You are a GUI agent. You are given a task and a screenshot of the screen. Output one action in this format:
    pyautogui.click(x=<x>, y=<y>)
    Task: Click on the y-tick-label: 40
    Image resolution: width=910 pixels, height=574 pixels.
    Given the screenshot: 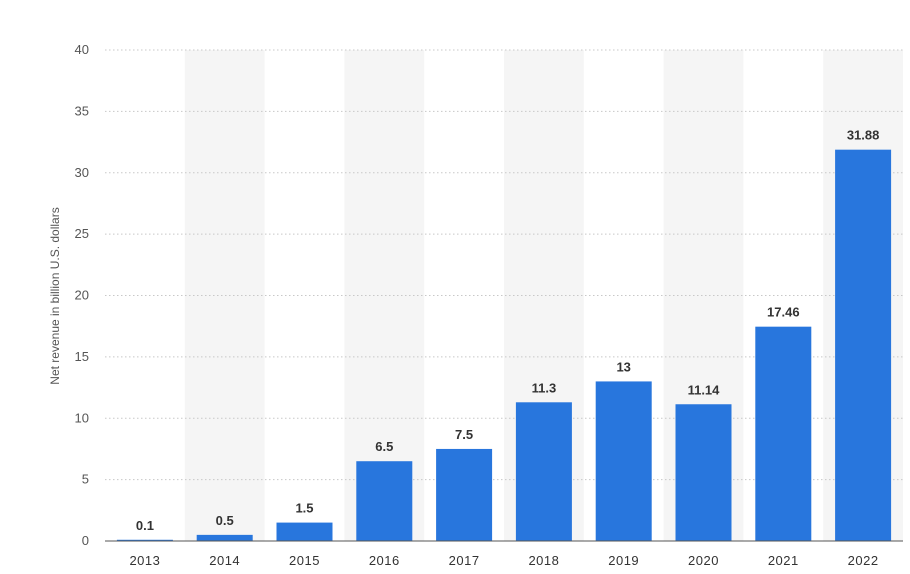 What is the action you would take?
    pyautogui.click(x=82, y=49)
    